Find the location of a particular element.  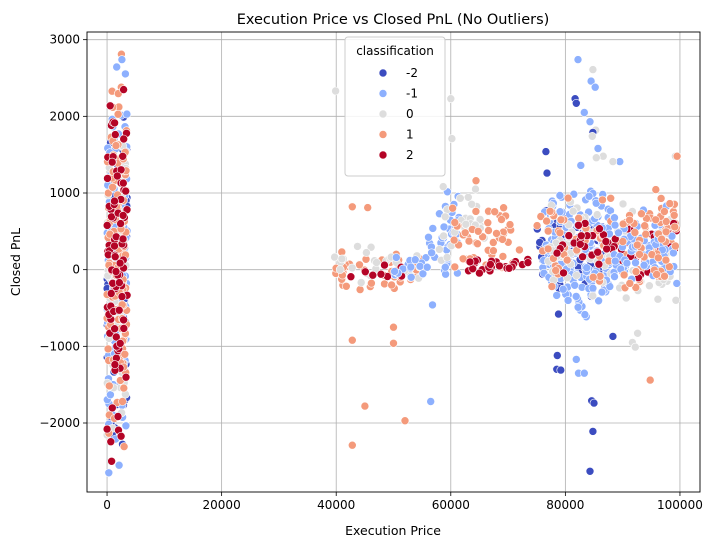

y-tick-label: 2000 is located at coordinates (64, 116).